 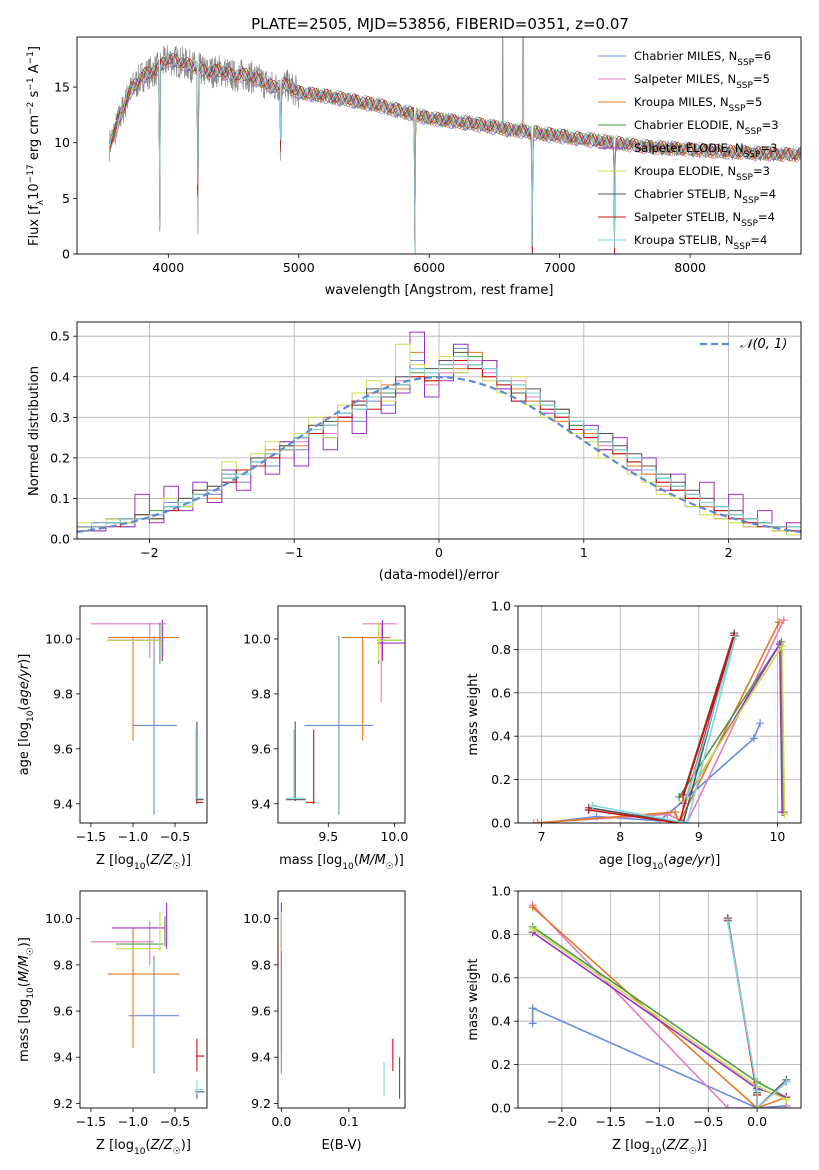 I want to click on x-tick-label: 8000, so click(x=690, y=267).